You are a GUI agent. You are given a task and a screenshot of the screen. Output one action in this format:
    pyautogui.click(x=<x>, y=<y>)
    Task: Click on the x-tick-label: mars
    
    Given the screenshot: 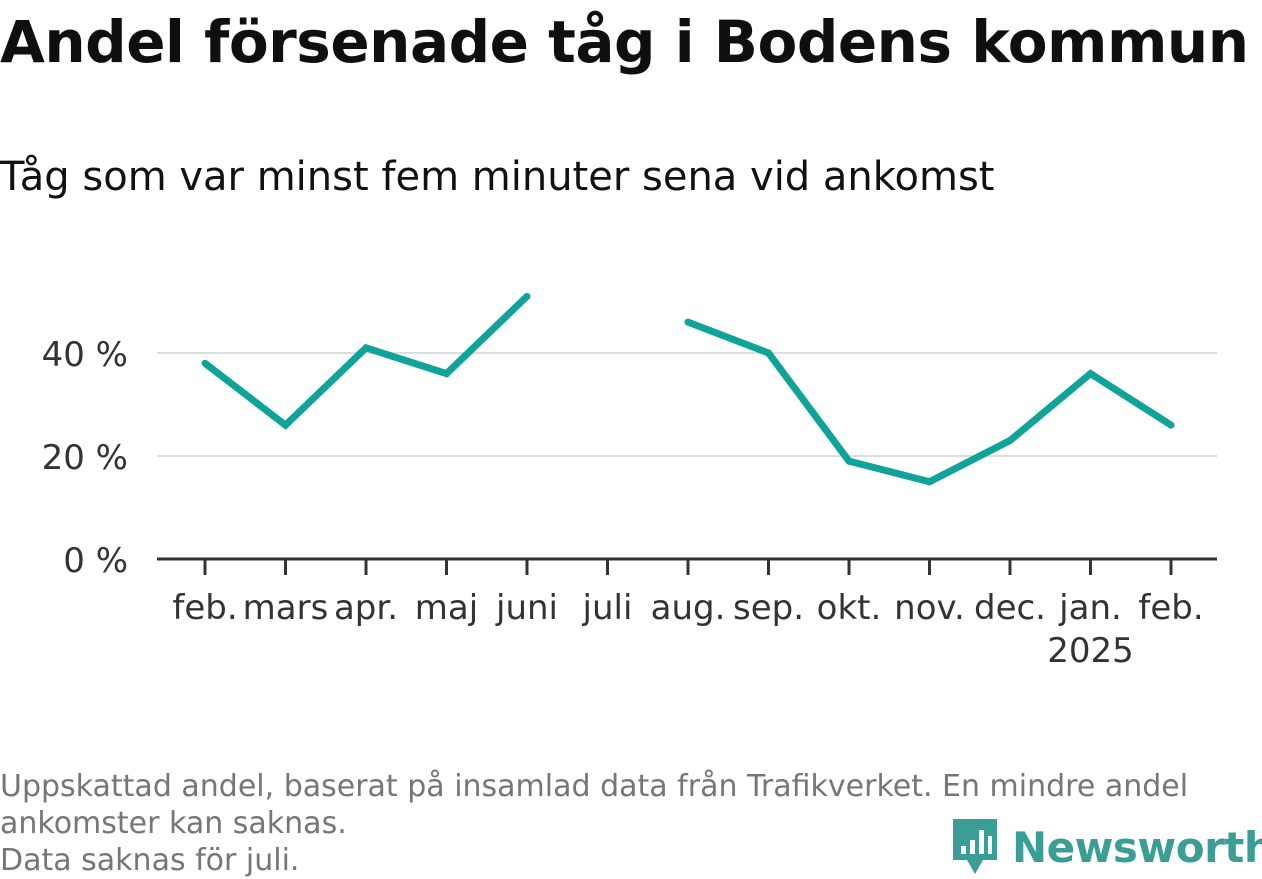 What is the action you would take?
    pyautogui.click(x=286, y=608)
    